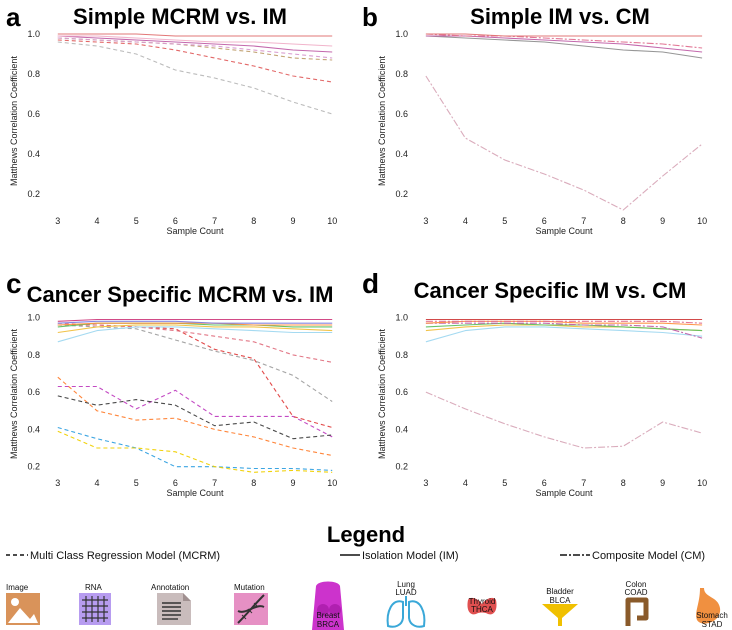  What do you see at coordinates (94, 587) in the screenshot?
I see `rna-label: RNA` at bounding box center [94, 587].